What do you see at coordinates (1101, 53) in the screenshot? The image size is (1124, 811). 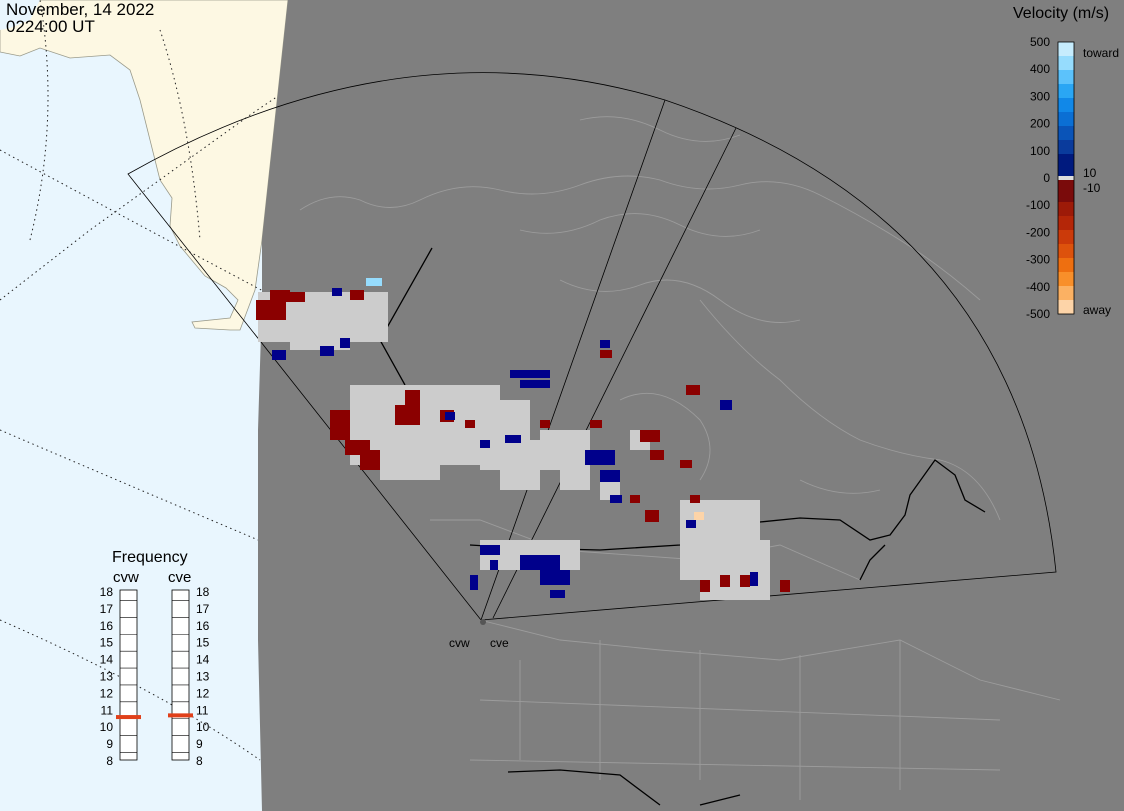 I see `velocity-toward-label: toward` at bounding box center [1101, 53].